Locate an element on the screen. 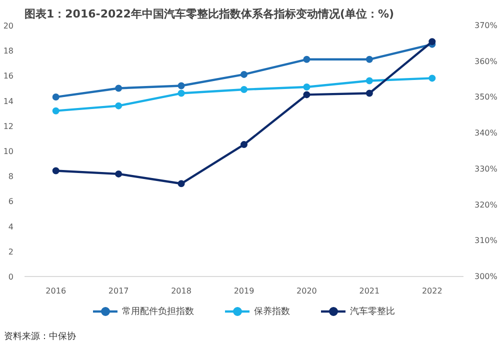 Image resolution: width=500 pixels, height=346 pixels. y2-tick-label: 300% is located at coordinates (486, 276).